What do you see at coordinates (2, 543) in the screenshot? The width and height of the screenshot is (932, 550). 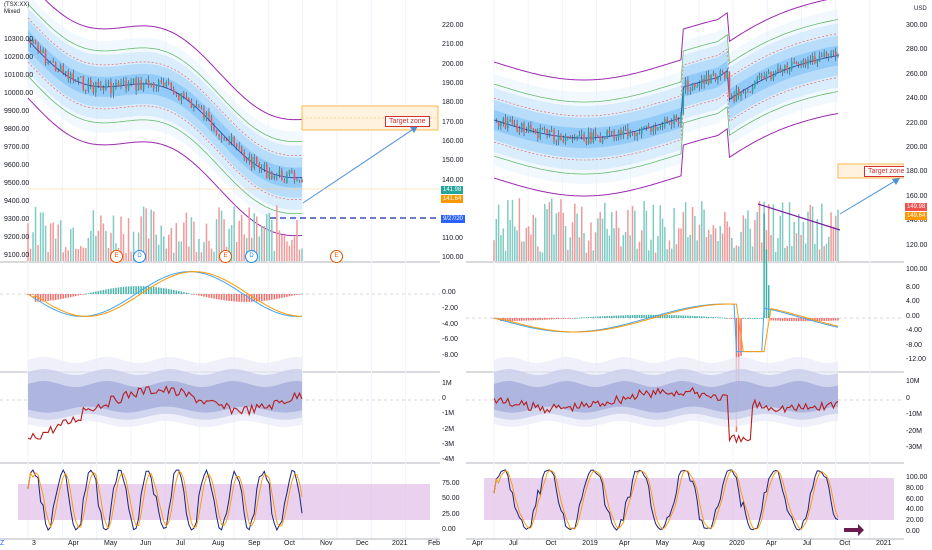 I see `corner-label: Z` at bounding box center [2, 543].